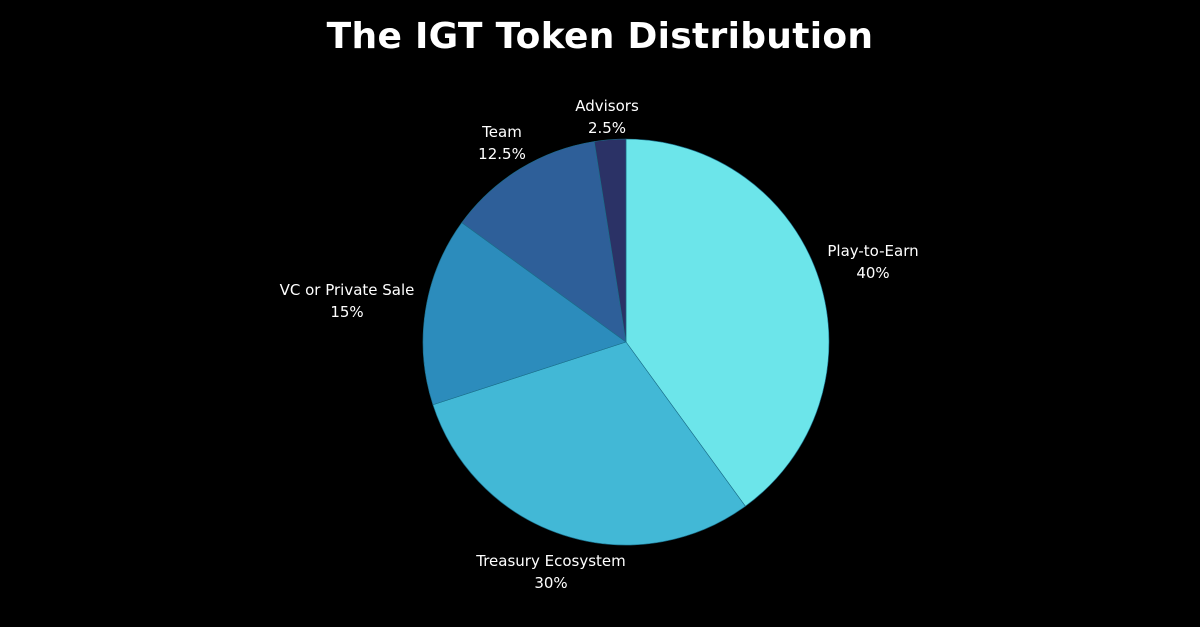 This screenshot has width=1200, height=627. What do you see at coordinates (346, 312) in the screenshot?
I see `slice-value-vc-or-private-sale: 15%` at bounding box center [346, 312].